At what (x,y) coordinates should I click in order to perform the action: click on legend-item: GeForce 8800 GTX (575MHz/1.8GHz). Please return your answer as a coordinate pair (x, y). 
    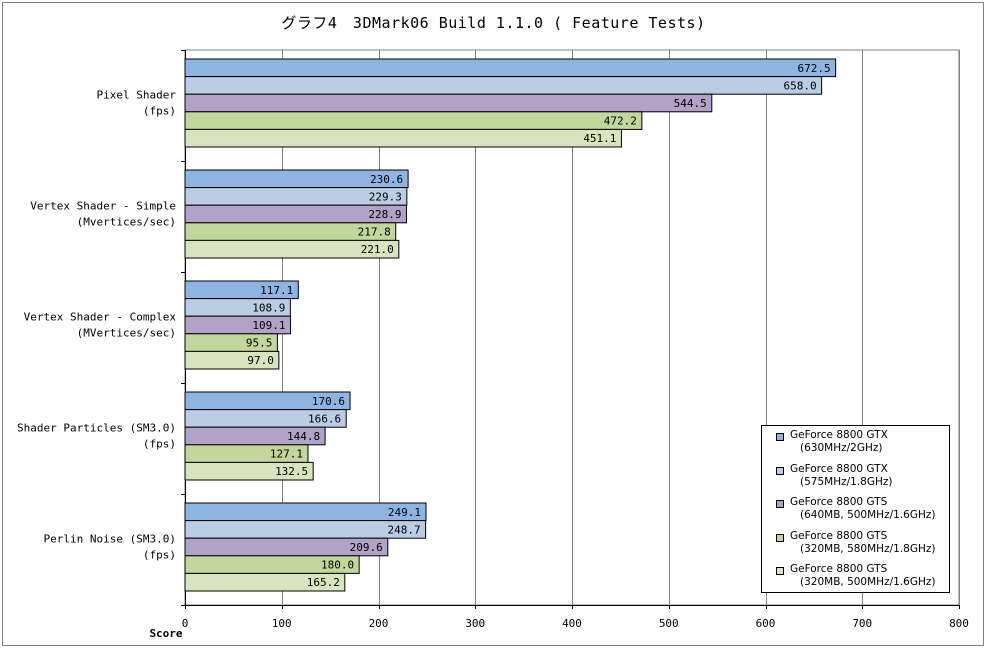
    Looking at the image, I should click on (862, 480).